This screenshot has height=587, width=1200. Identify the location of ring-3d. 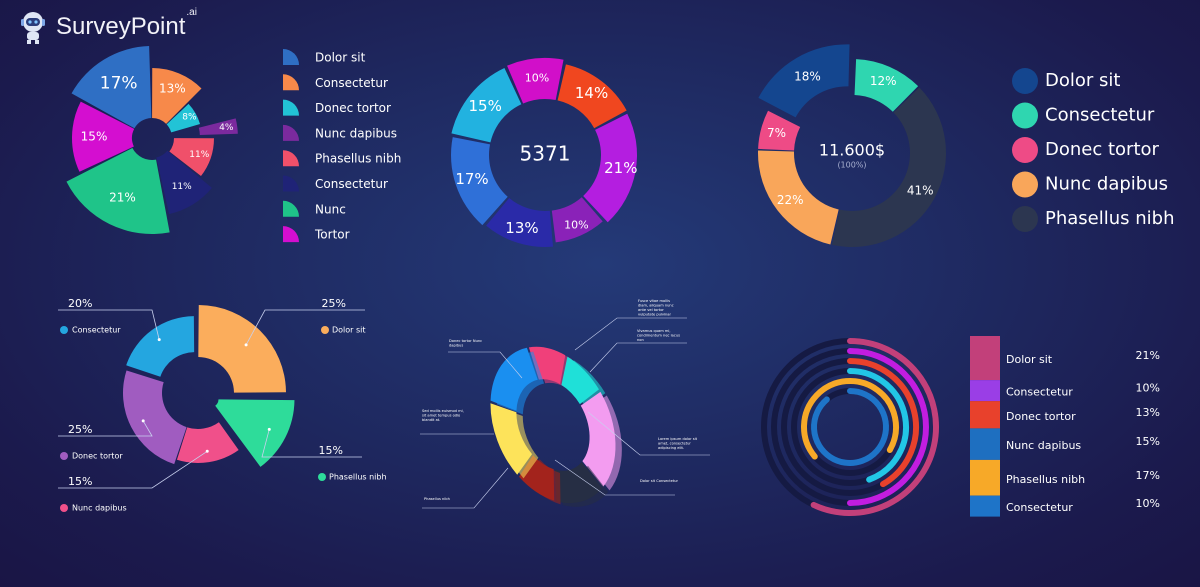
(556, 426).